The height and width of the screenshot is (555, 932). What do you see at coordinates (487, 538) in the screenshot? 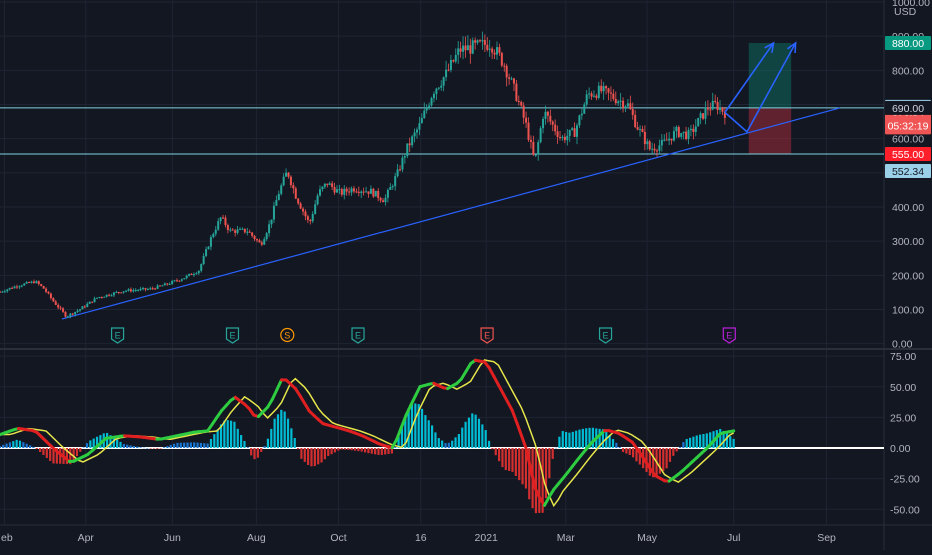
I see `time-tick-label: 2021` at bounding box center [487, 538].